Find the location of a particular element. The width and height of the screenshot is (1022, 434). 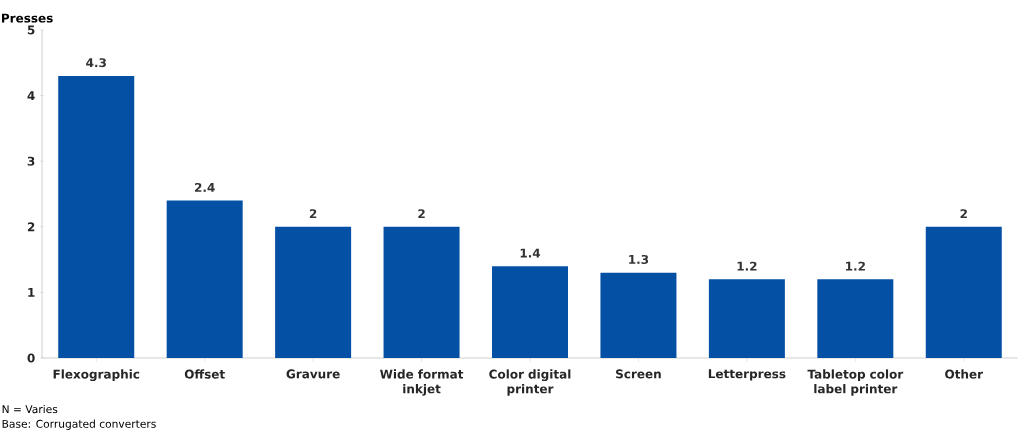

data-label: 1.4 is located at coordinates (530, 253).